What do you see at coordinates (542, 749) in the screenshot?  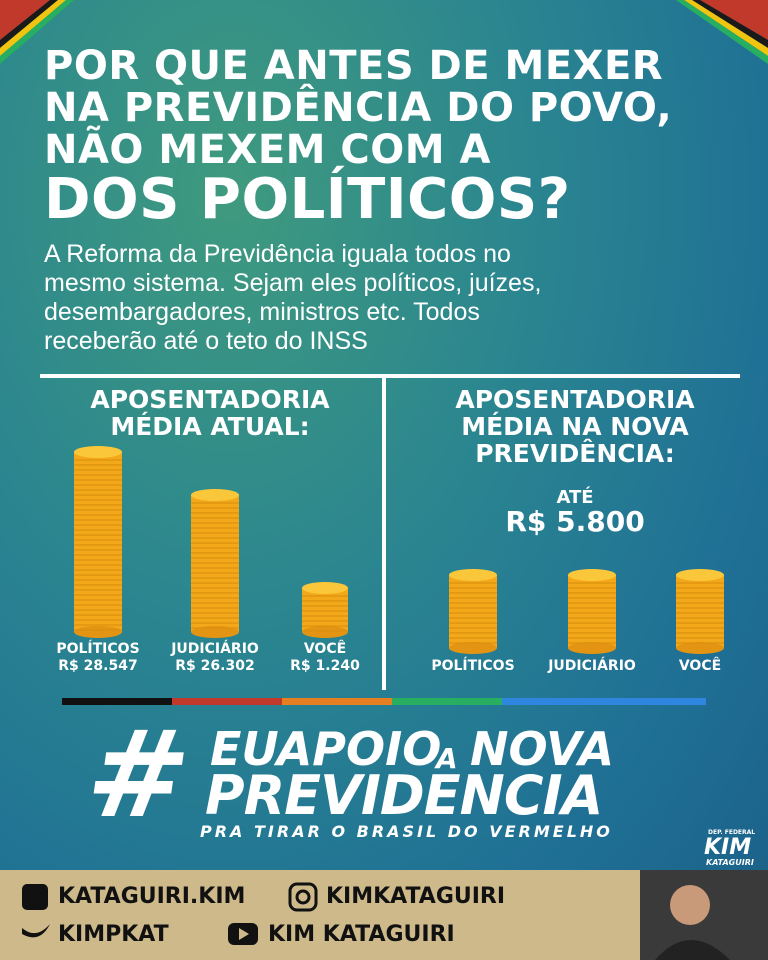 I see `hashtag-word: NOVA` at bounding box center [542, 749].